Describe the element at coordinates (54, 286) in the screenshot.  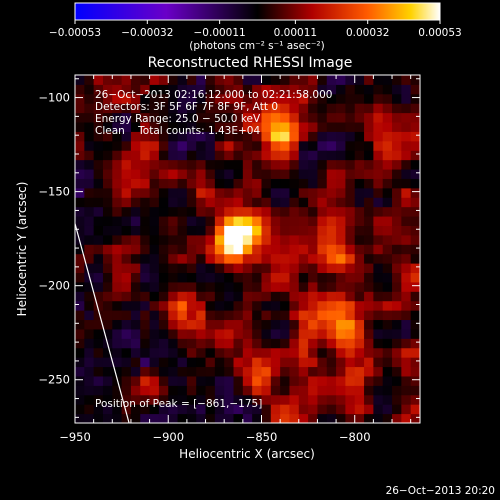
I see `y-tick-label: −200` at that location.